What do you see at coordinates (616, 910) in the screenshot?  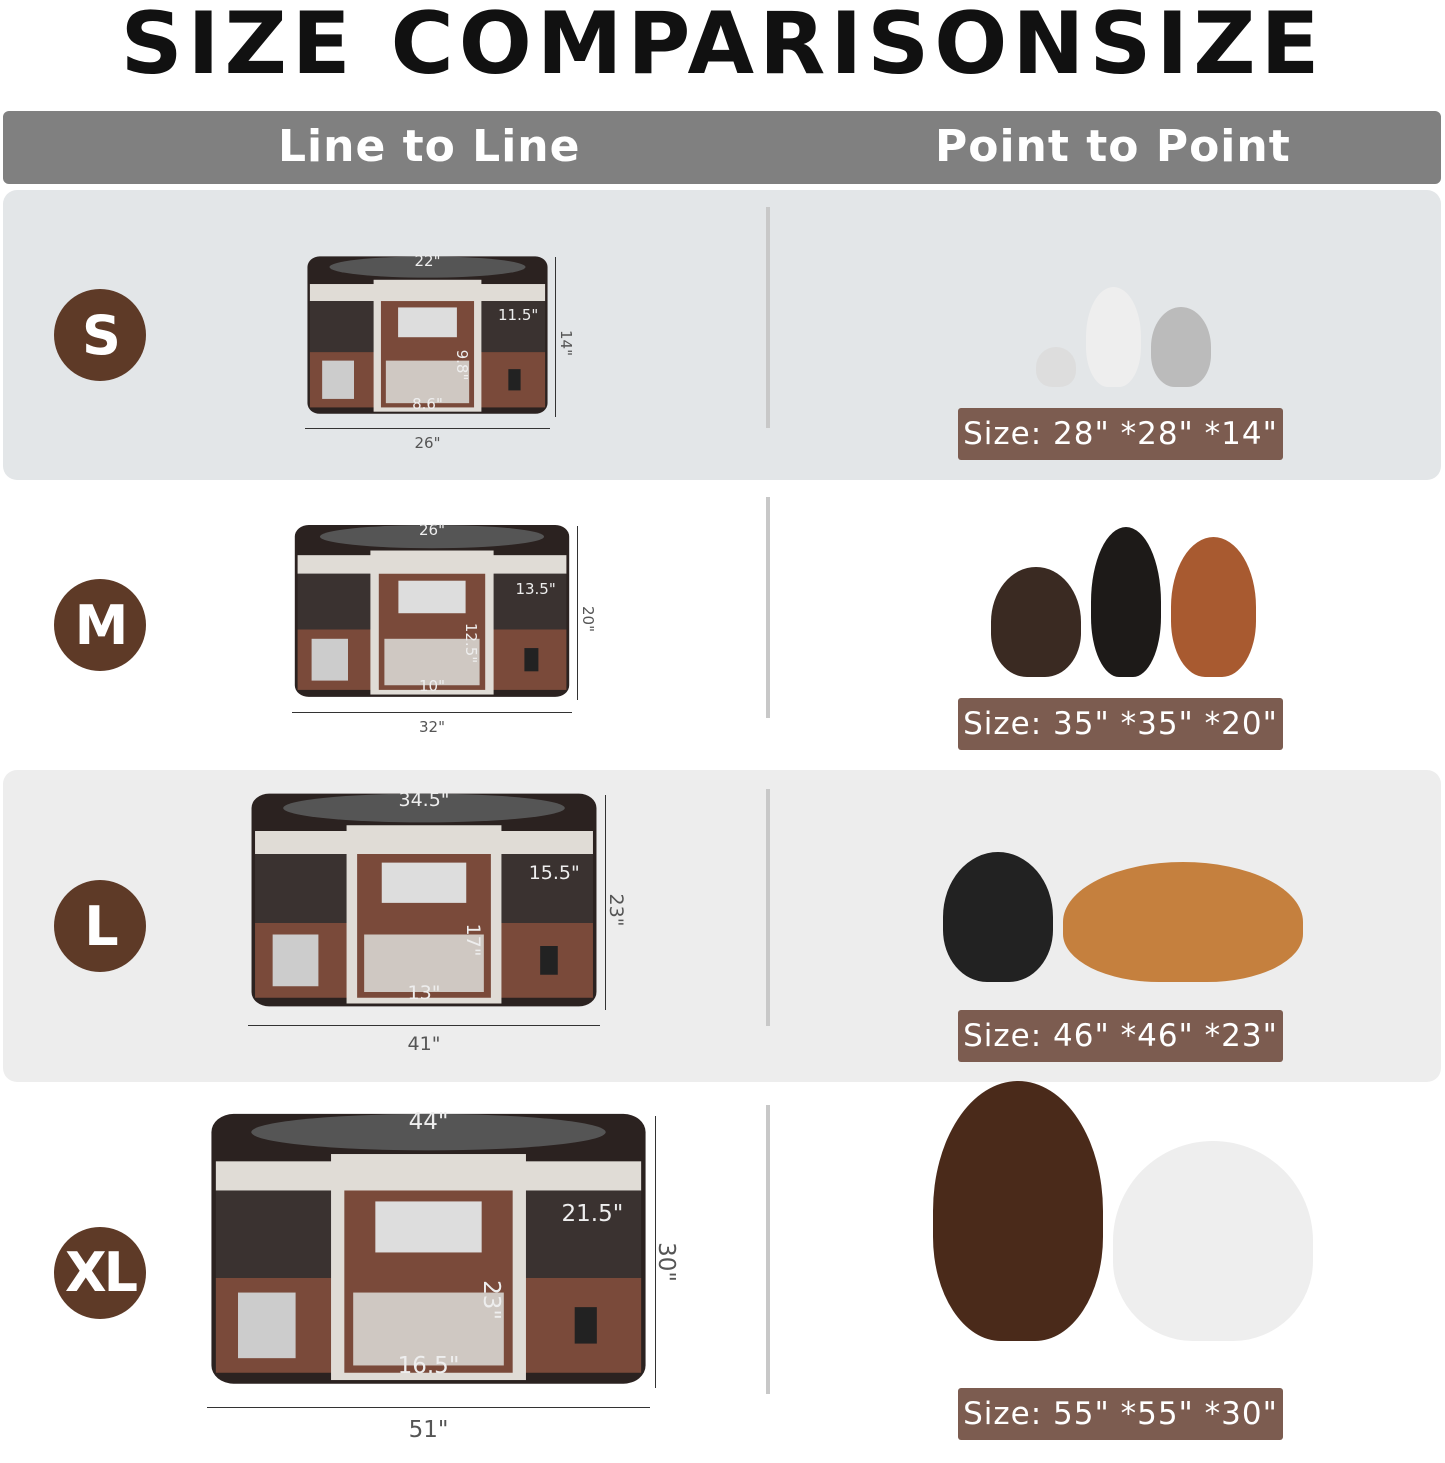 I see `height-label: 23"` at bounding box center [616, 910].